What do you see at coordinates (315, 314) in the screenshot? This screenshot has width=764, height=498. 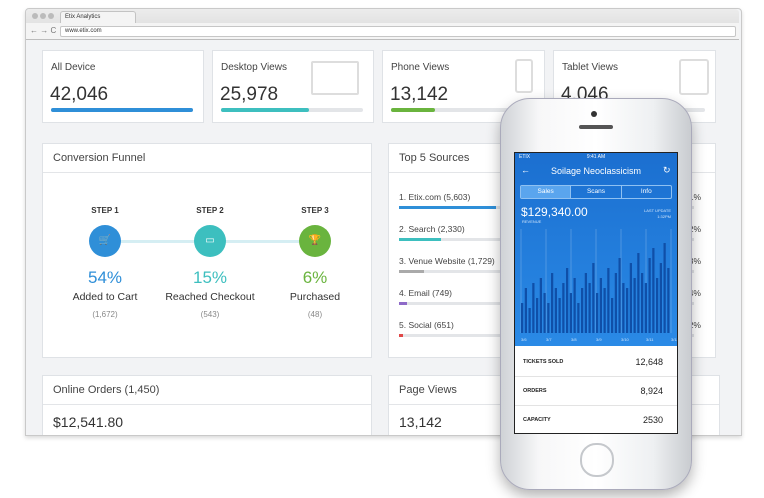 I see `step-count: (48)` at bounding box center [315, 314].